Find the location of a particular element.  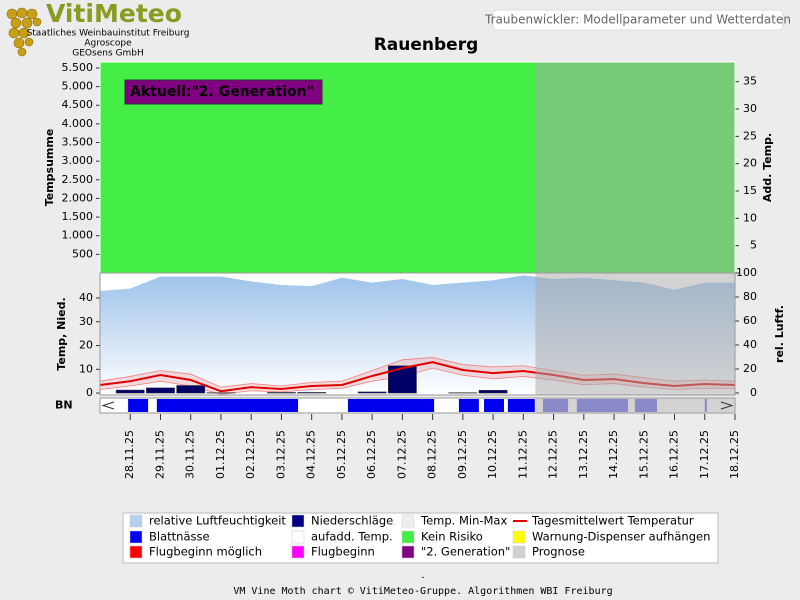

legend-label: Temp. Min-Max is located at coordinates (463, 521).